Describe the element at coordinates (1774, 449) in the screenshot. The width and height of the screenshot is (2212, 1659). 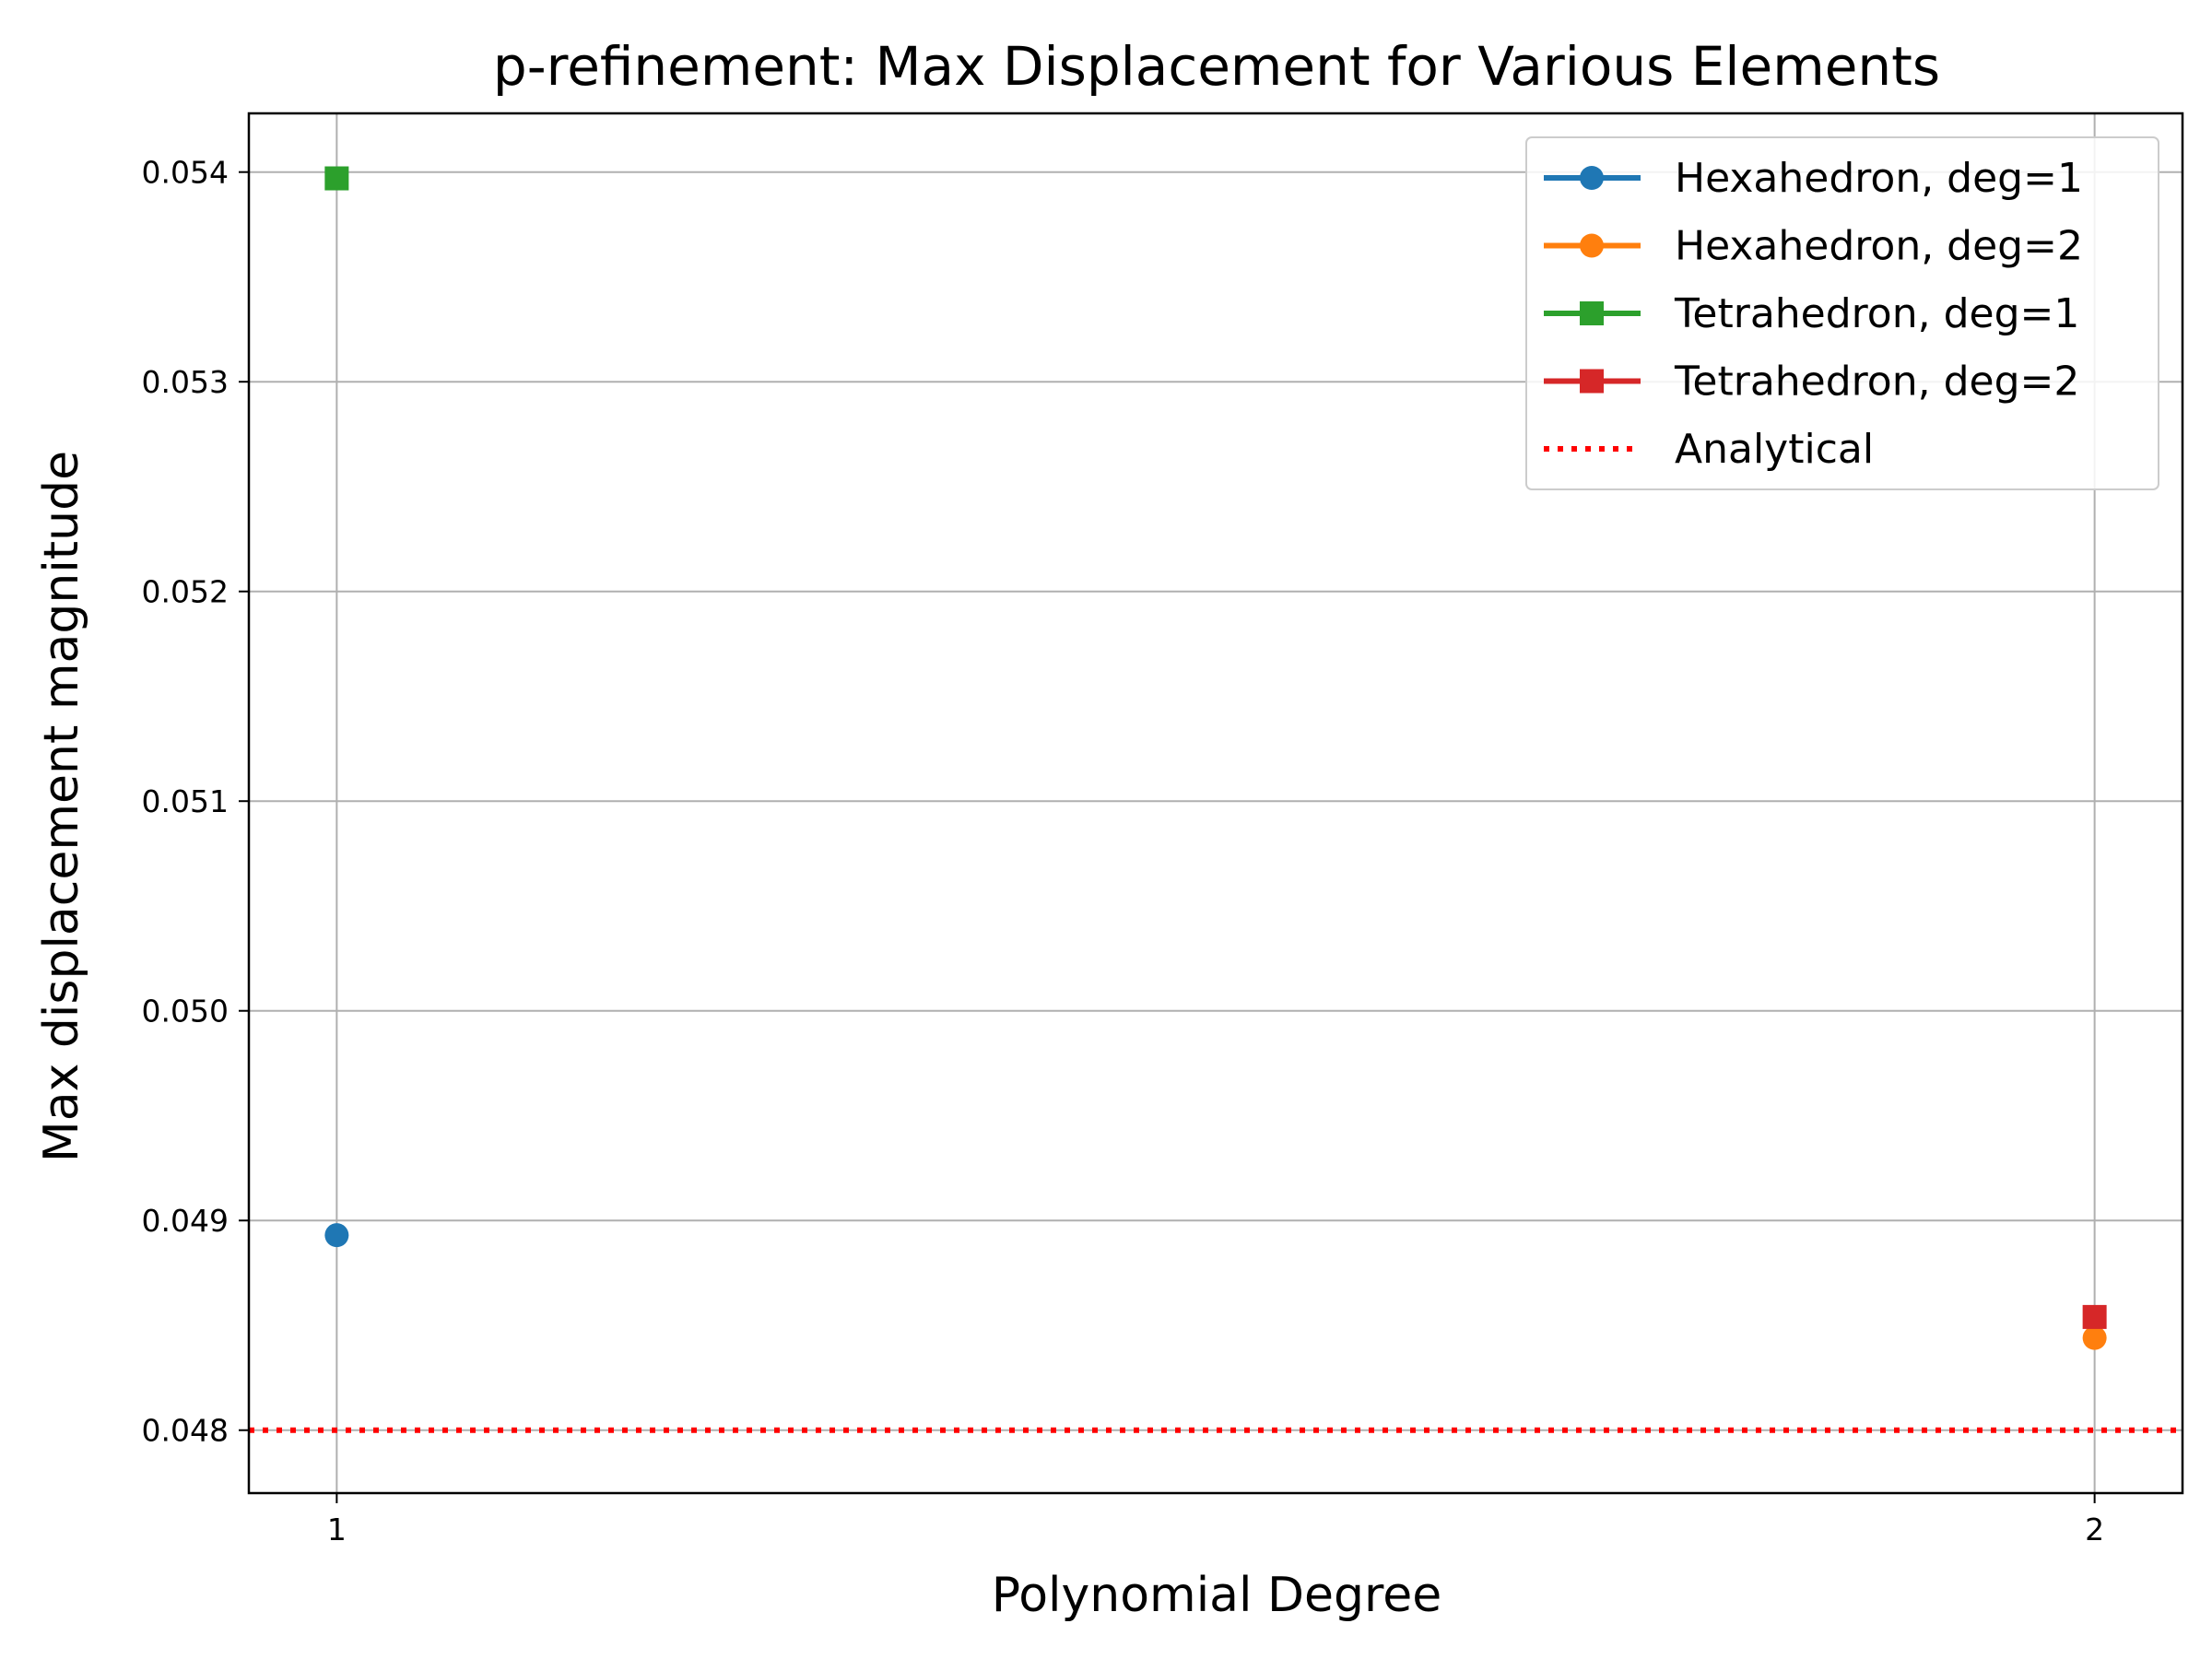
I see `legend-label: Analytical` at that location.